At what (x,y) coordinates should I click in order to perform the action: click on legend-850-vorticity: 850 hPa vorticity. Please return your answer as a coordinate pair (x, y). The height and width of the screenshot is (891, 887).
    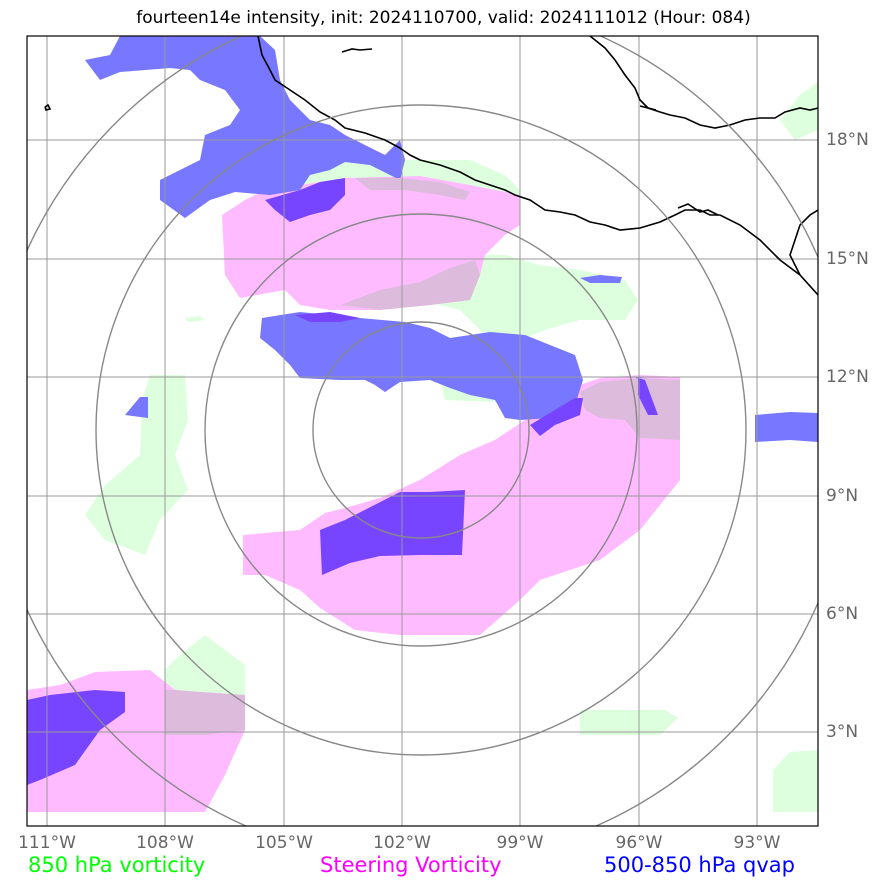
    Looking at the image, I should click on (117, 865).